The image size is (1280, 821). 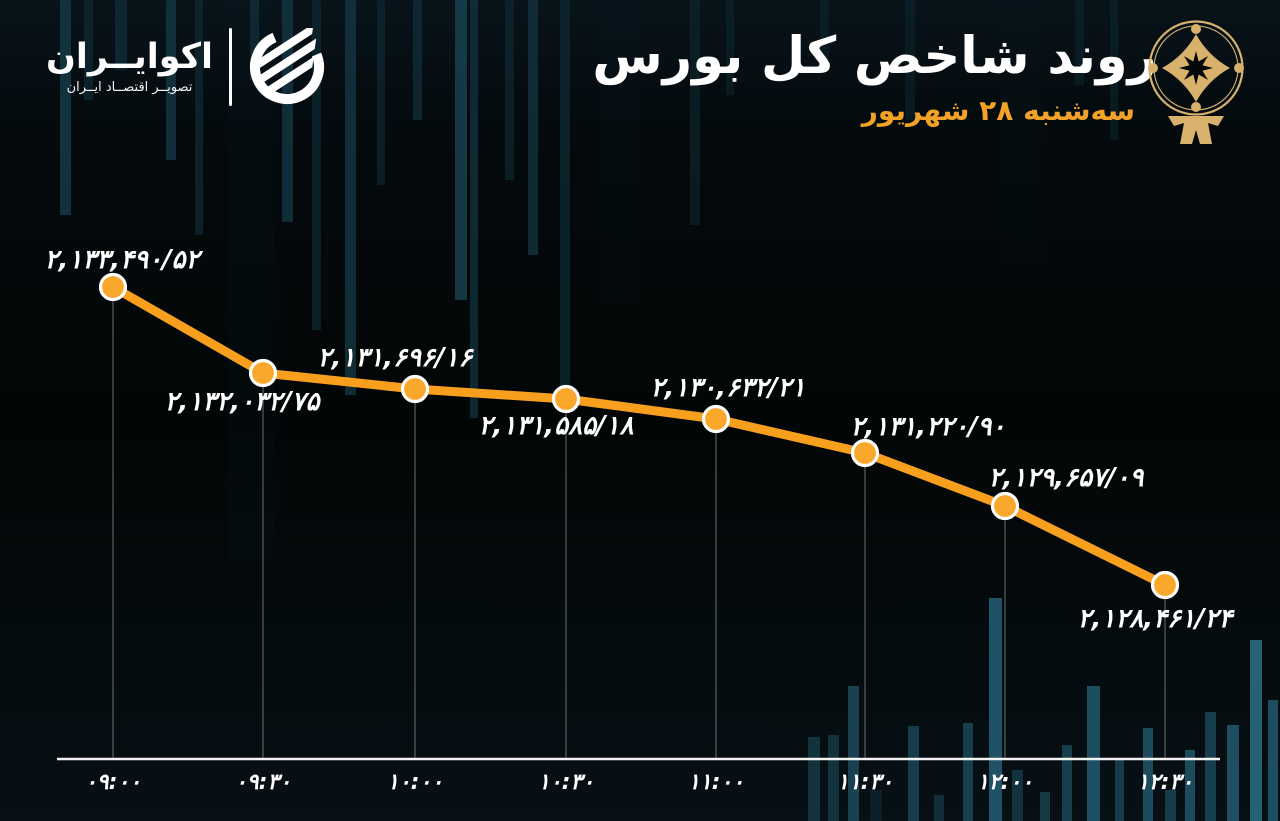 What do you see at coordinates (928, 427) in the screenshot?
I see `value-label: ۲,۱۳۱,۲۲۰/۹۰` at bounding box center [928, 427].